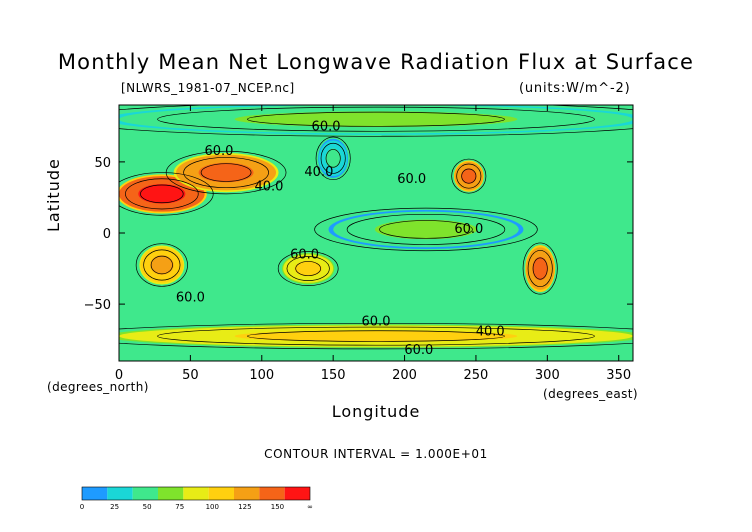  I want to click on x-tick-label: 150, so click(333, 375).